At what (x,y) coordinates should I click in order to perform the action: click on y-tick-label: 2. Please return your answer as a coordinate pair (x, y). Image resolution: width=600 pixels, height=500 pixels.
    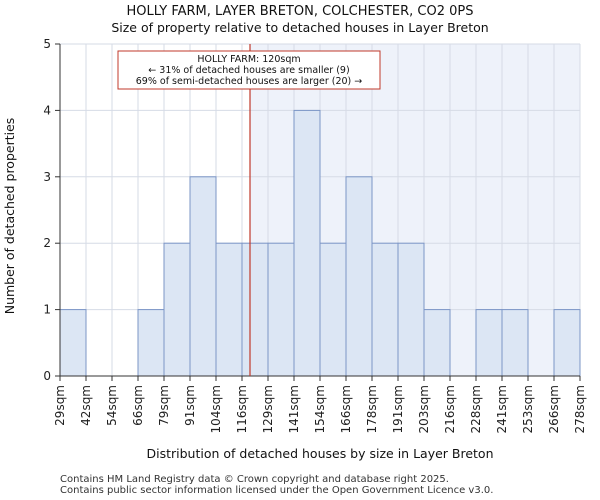
    Looking at the image, I should click on (47, 243).